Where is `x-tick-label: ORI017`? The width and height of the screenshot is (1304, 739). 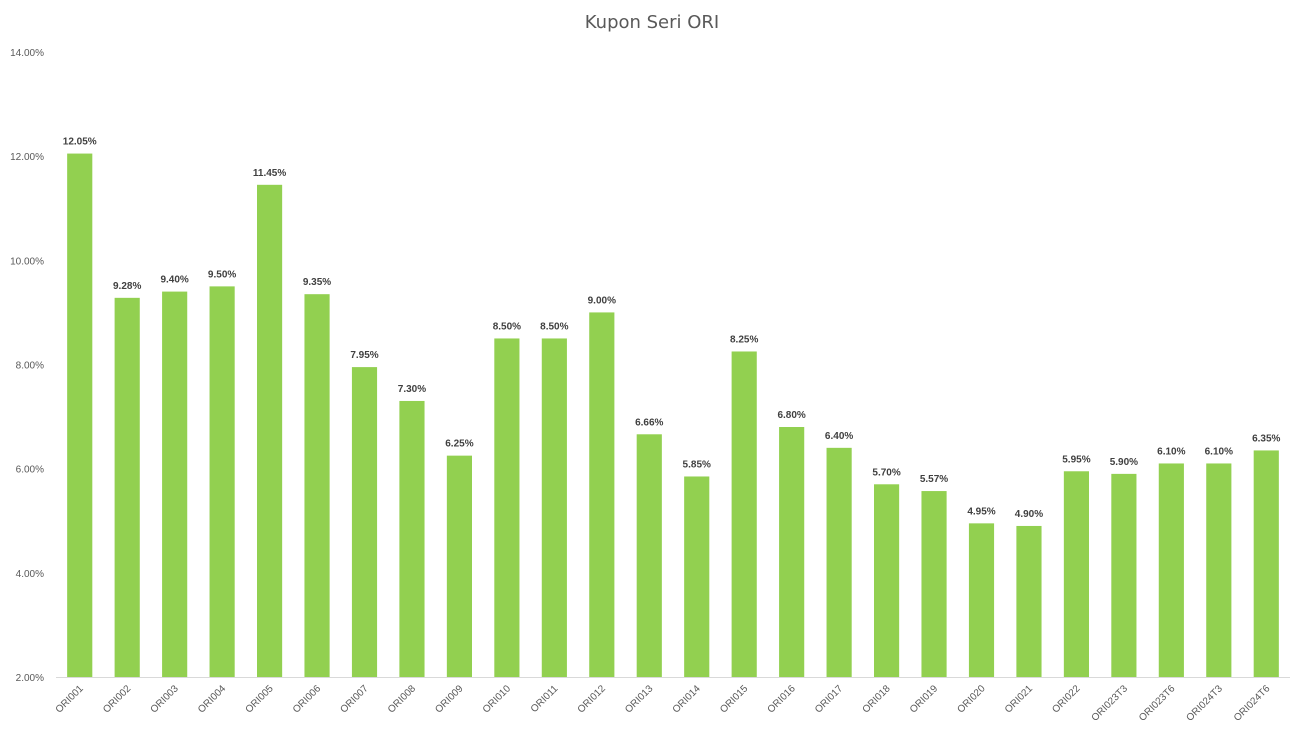 x-tick-label: ORI017 is located at coordinates (829, 699).